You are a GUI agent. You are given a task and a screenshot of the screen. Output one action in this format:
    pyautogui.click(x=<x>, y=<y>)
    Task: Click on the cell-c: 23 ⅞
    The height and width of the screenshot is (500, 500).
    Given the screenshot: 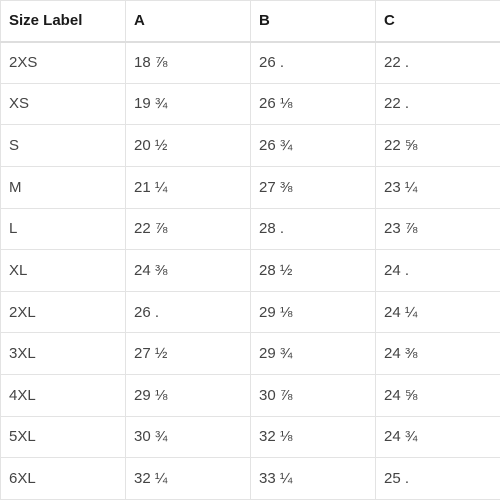 What is the action you would take?
    pyautogui.click(x=437, y=229)
    